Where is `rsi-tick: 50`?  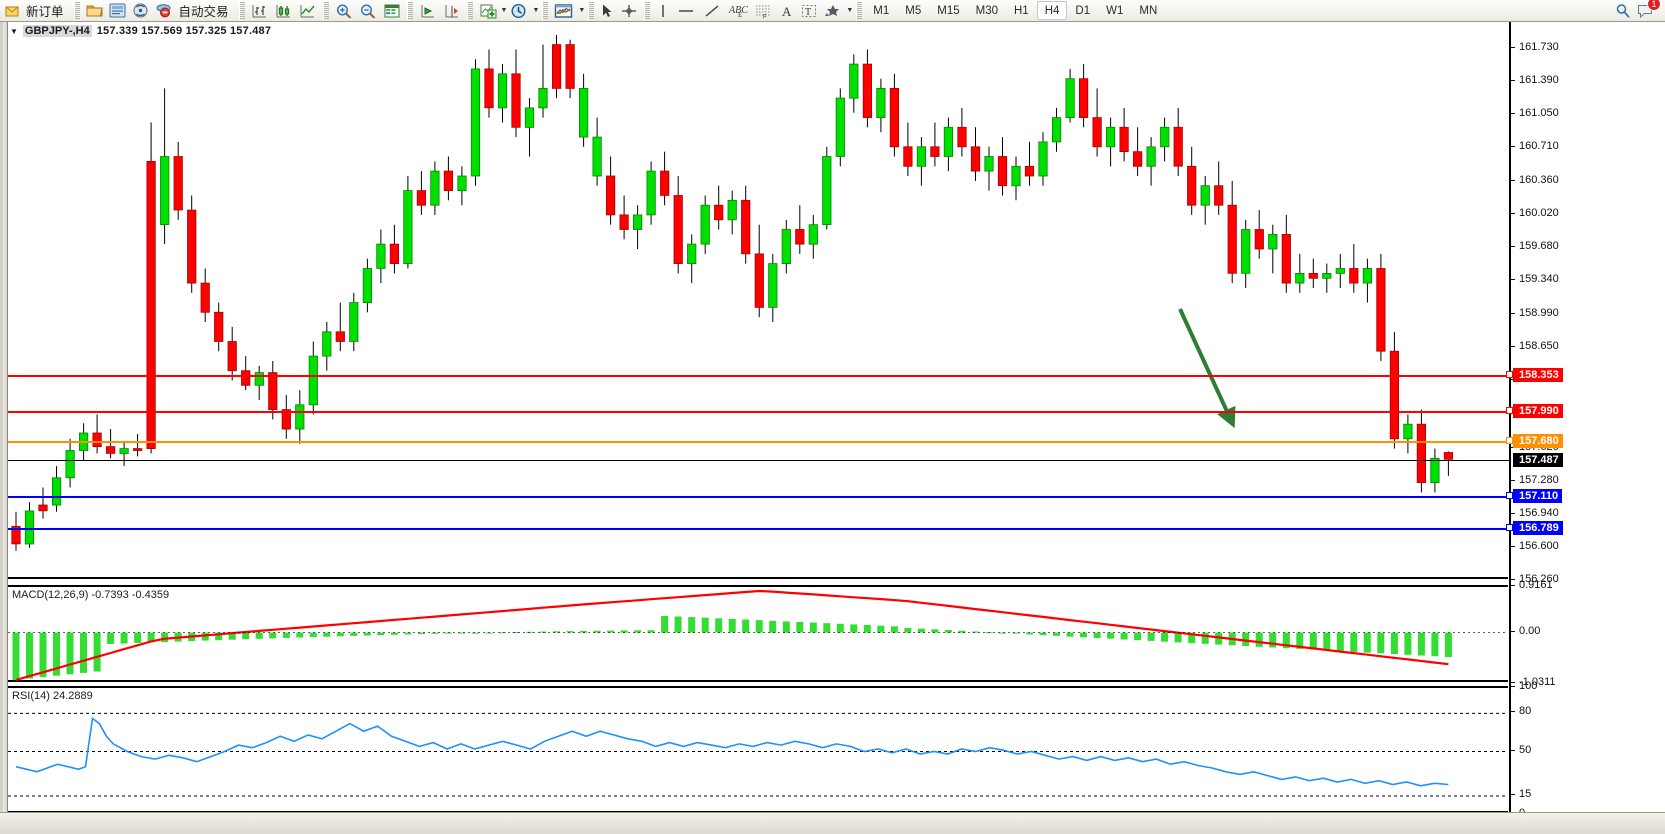 rsi-tick: 50 is located at coordinates (1521, 750).